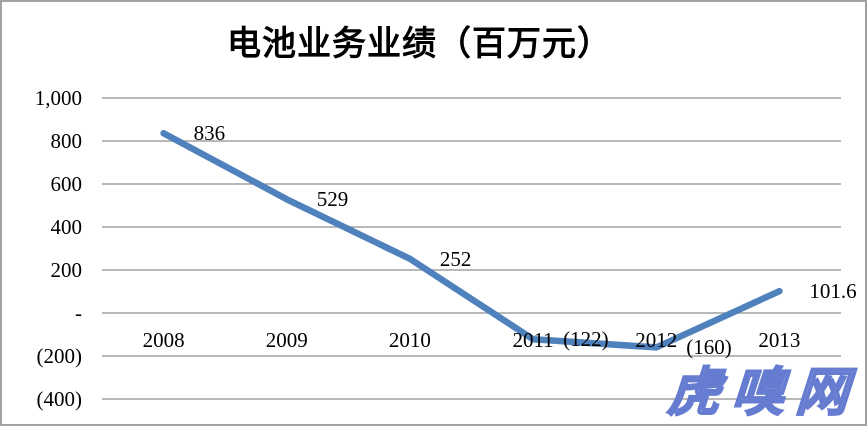 Image resolution: width=867 pixels, height=426 pixels. I want to click on chart-title: 电池业务业绩（百万元）, so click(419, 44).